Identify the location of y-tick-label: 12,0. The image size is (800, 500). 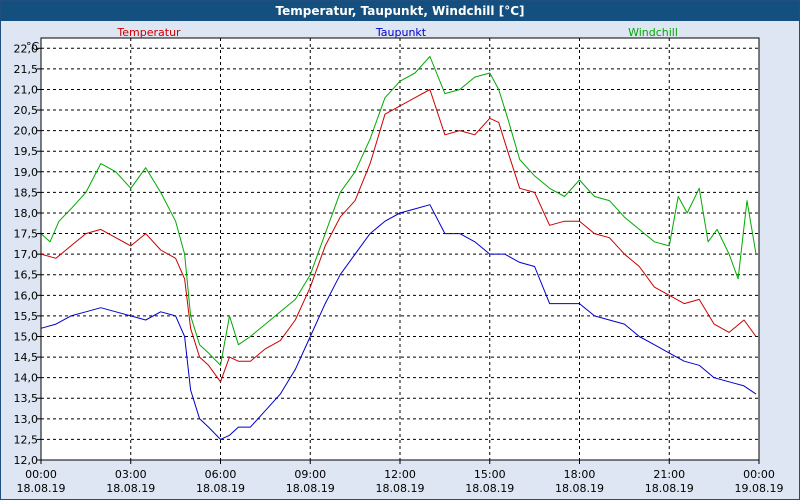
(26, 460).